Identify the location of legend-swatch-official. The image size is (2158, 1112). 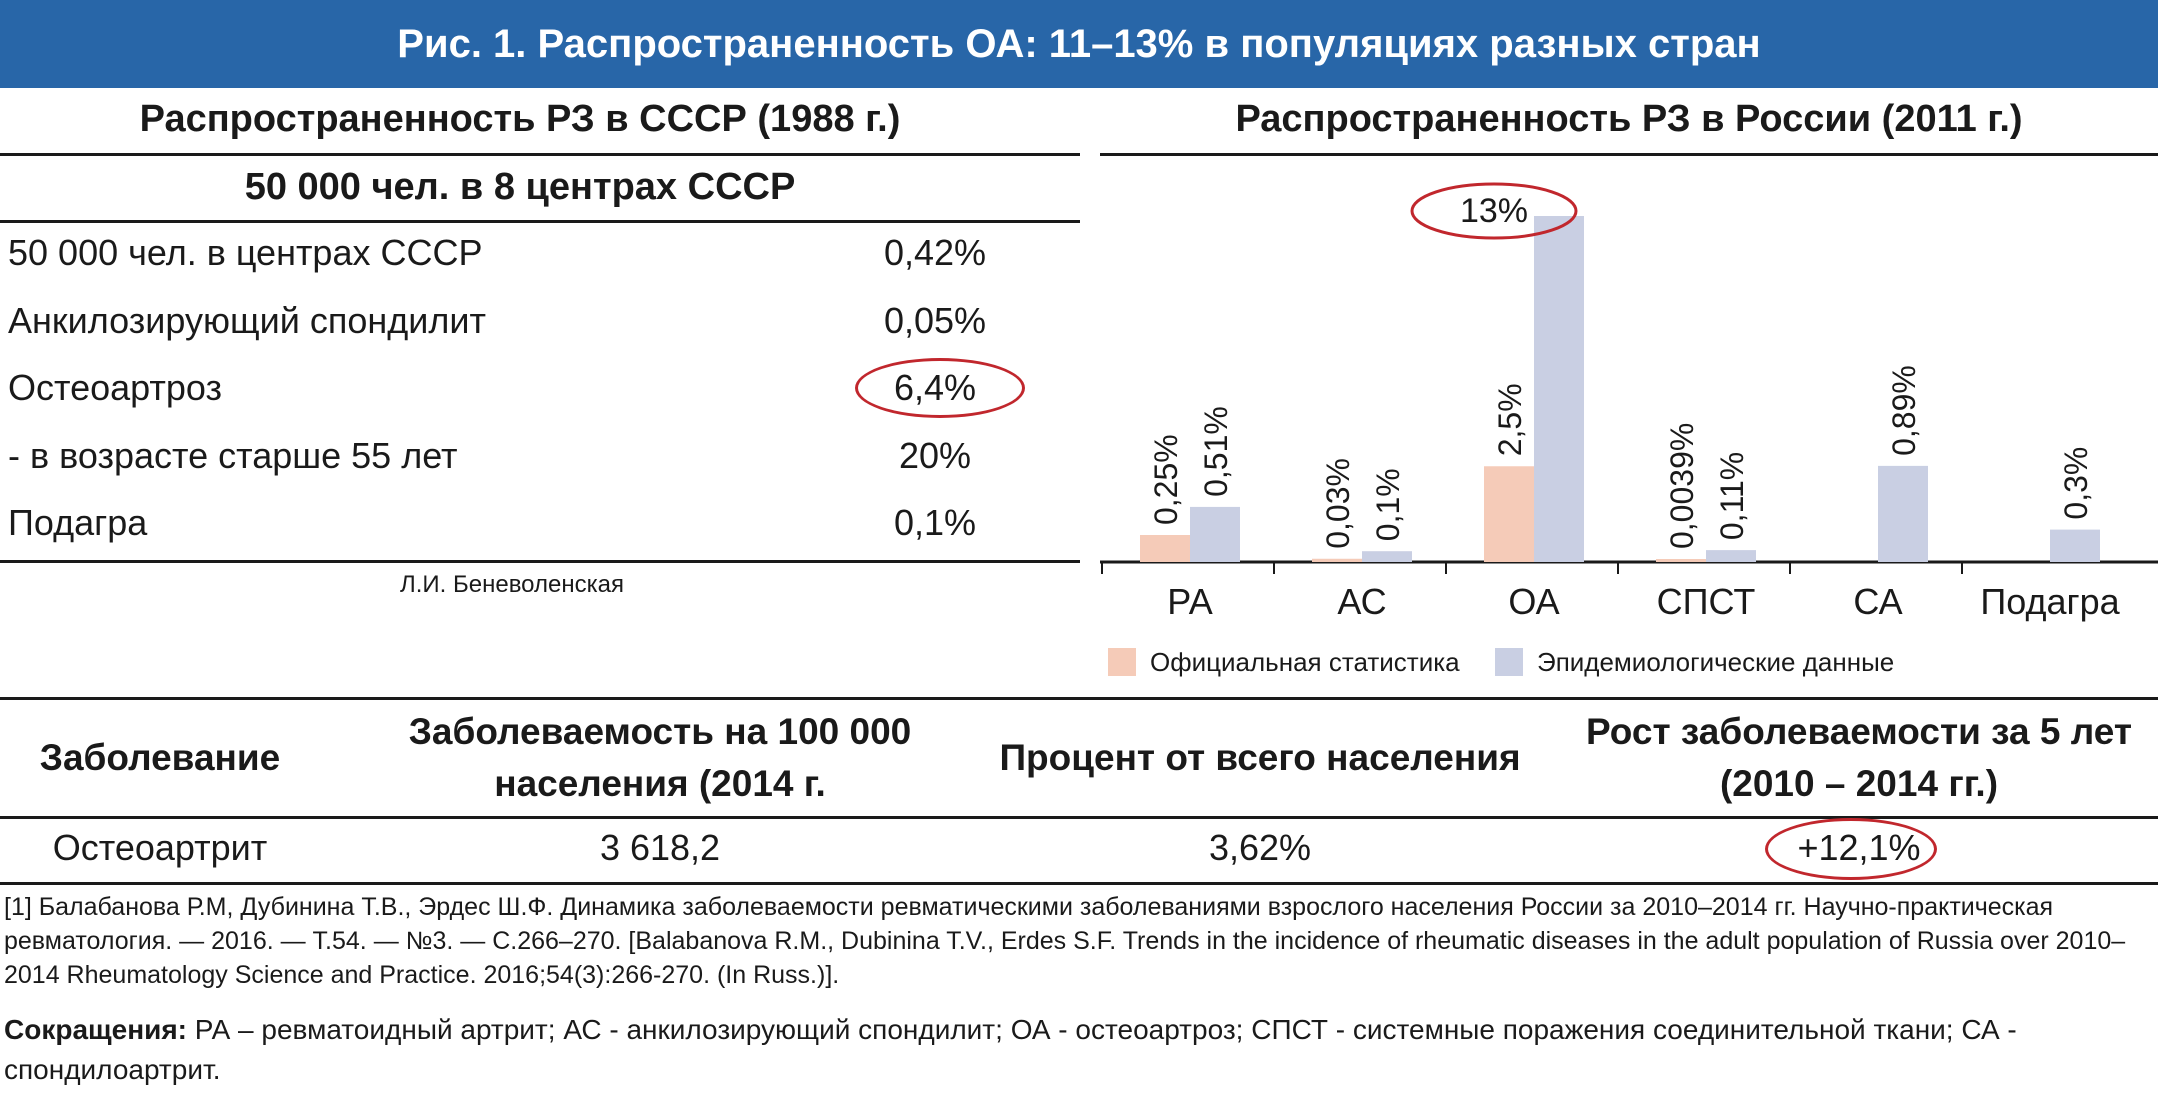
(1122, 662).